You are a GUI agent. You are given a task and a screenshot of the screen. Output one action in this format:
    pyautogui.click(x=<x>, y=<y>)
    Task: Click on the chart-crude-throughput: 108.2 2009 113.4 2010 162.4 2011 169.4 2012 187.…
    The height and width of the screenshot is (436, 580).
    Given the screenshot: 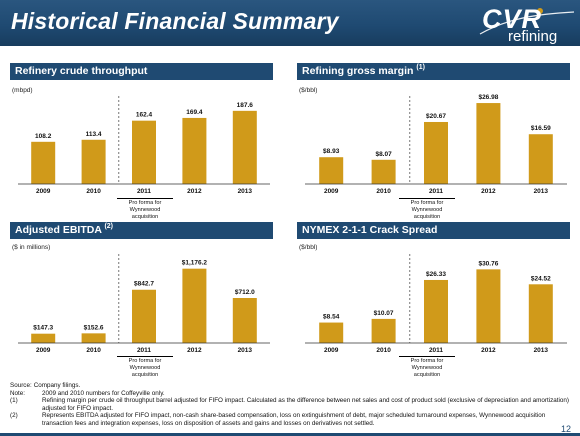 What is the action you would take?
    pyautogui.click(x=144, y=145)
    